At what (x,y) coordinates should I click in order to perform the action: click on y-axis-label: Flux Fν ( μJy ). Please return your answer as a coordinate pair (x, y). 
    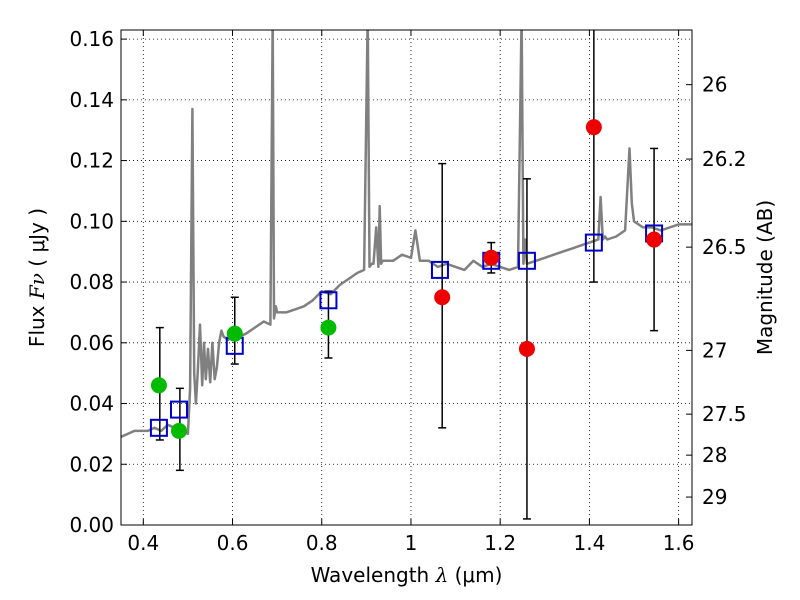
    Looking at the image, I should click on (37, 277).